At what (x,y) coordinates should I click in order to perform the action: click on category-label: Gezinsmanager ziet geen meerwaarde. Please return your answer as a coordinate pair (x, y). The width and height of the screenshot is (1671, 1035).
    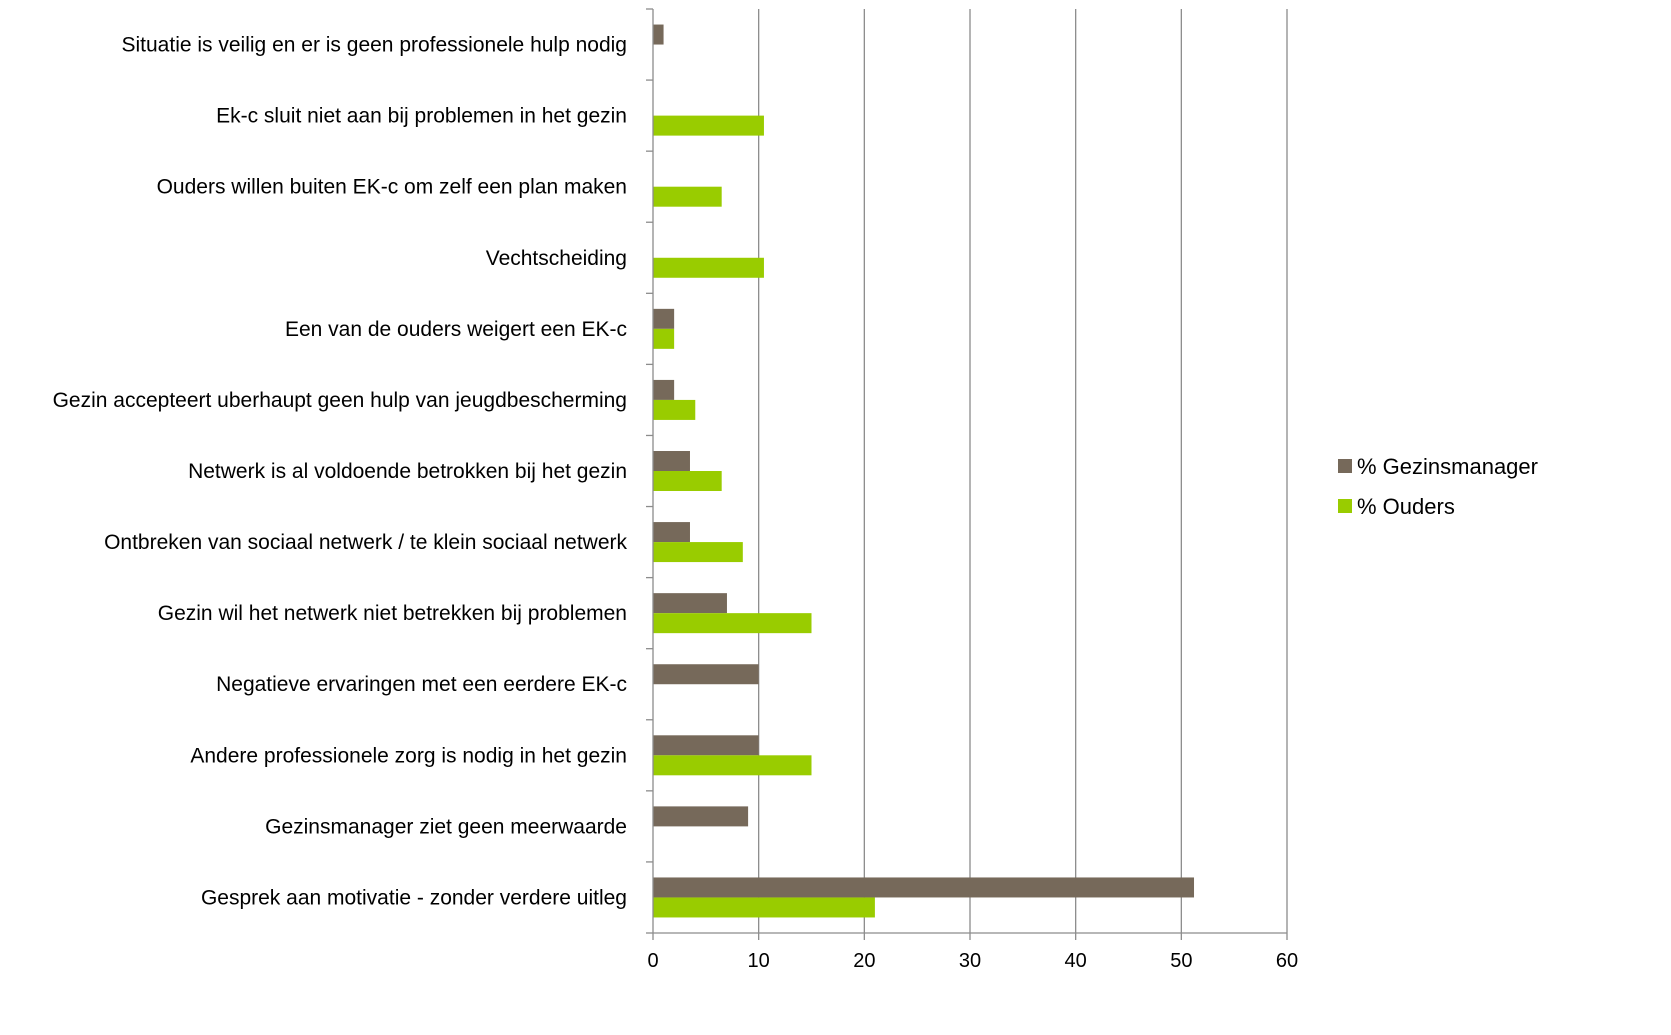
    Looking at the image, I should click on (446, 826).